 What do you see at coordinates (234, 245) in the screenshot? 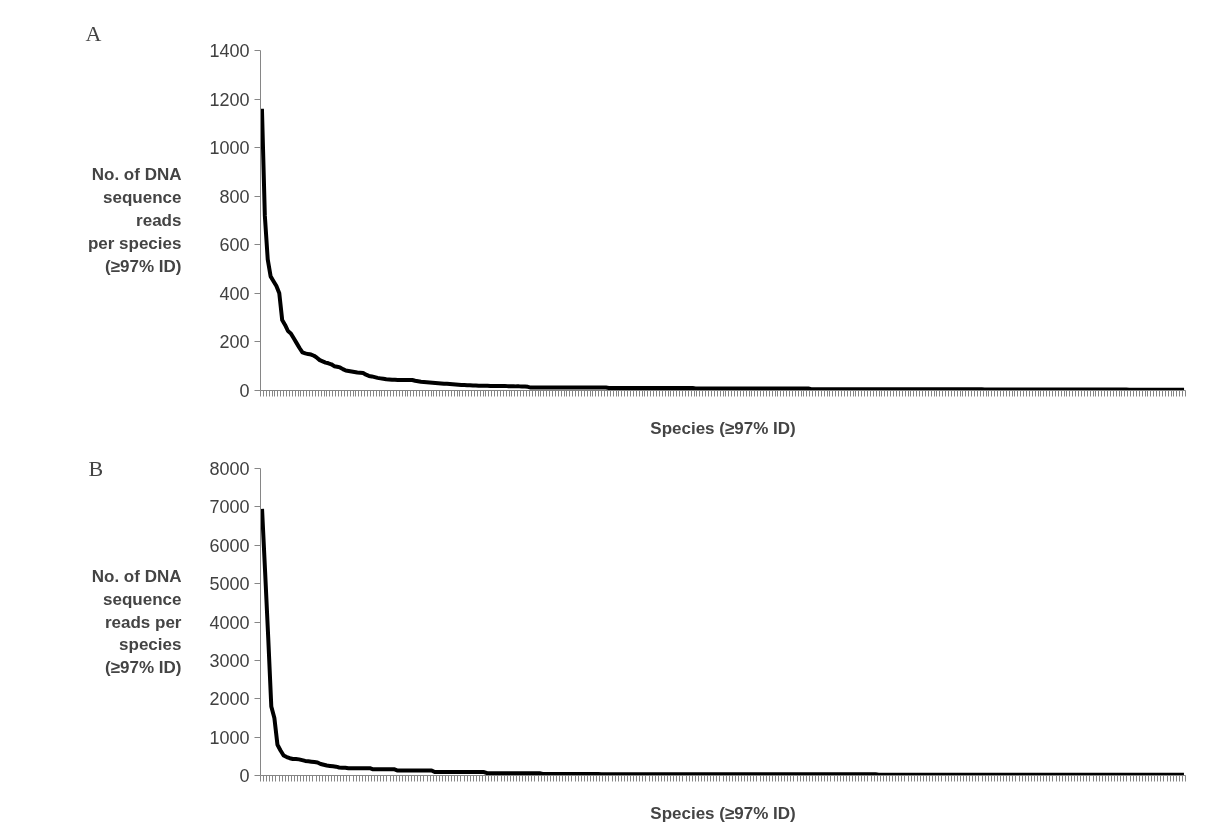
I see `y-tick-label: 600` at bounding box center [234, 245].